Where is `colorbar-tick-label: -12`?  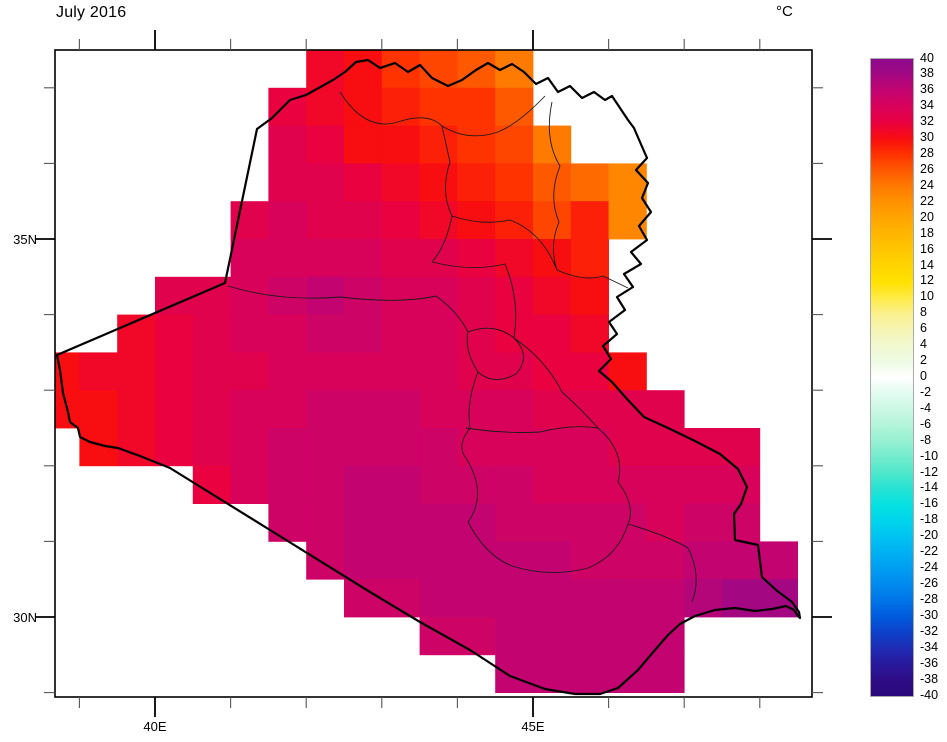 colorbar-tick-label: -12 is located at coordinates (929, 471).